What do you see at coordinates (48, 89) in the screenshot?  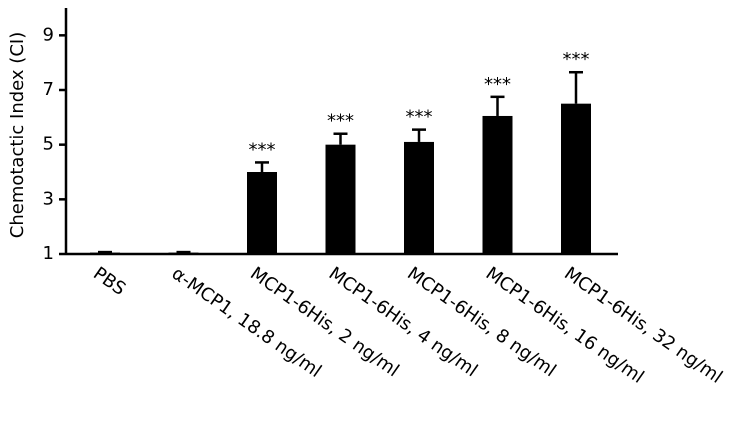 I see `y-tick-label: 7` at bounding box center [48, 89].